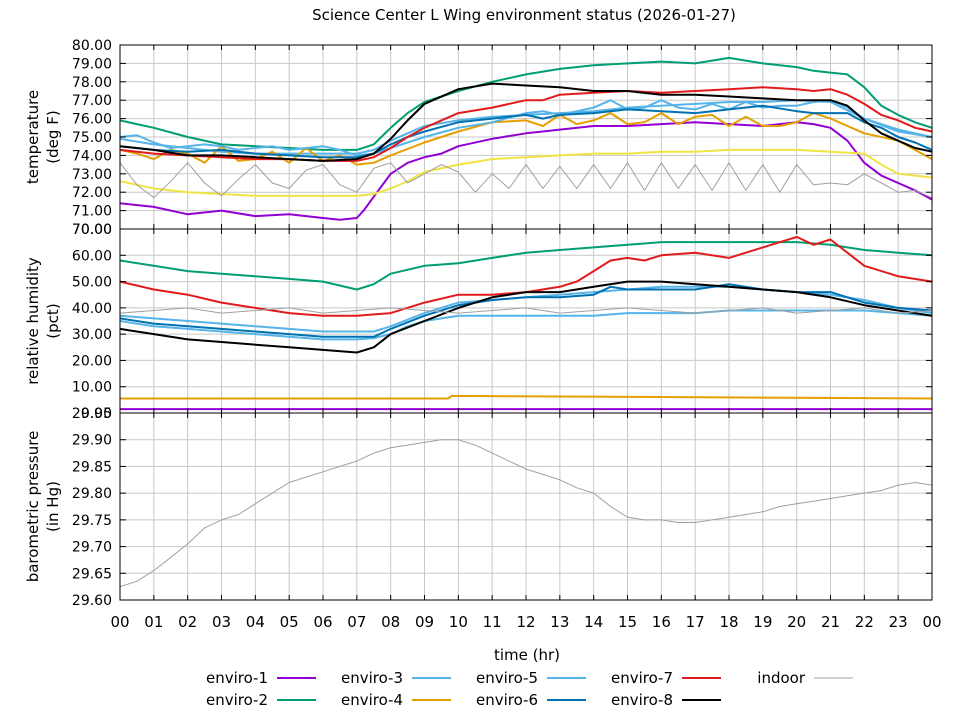 Image resolution: width=960 pixels, height=720 pixels. I want to click on y-tick-label: 29.80, so click(92, 494).